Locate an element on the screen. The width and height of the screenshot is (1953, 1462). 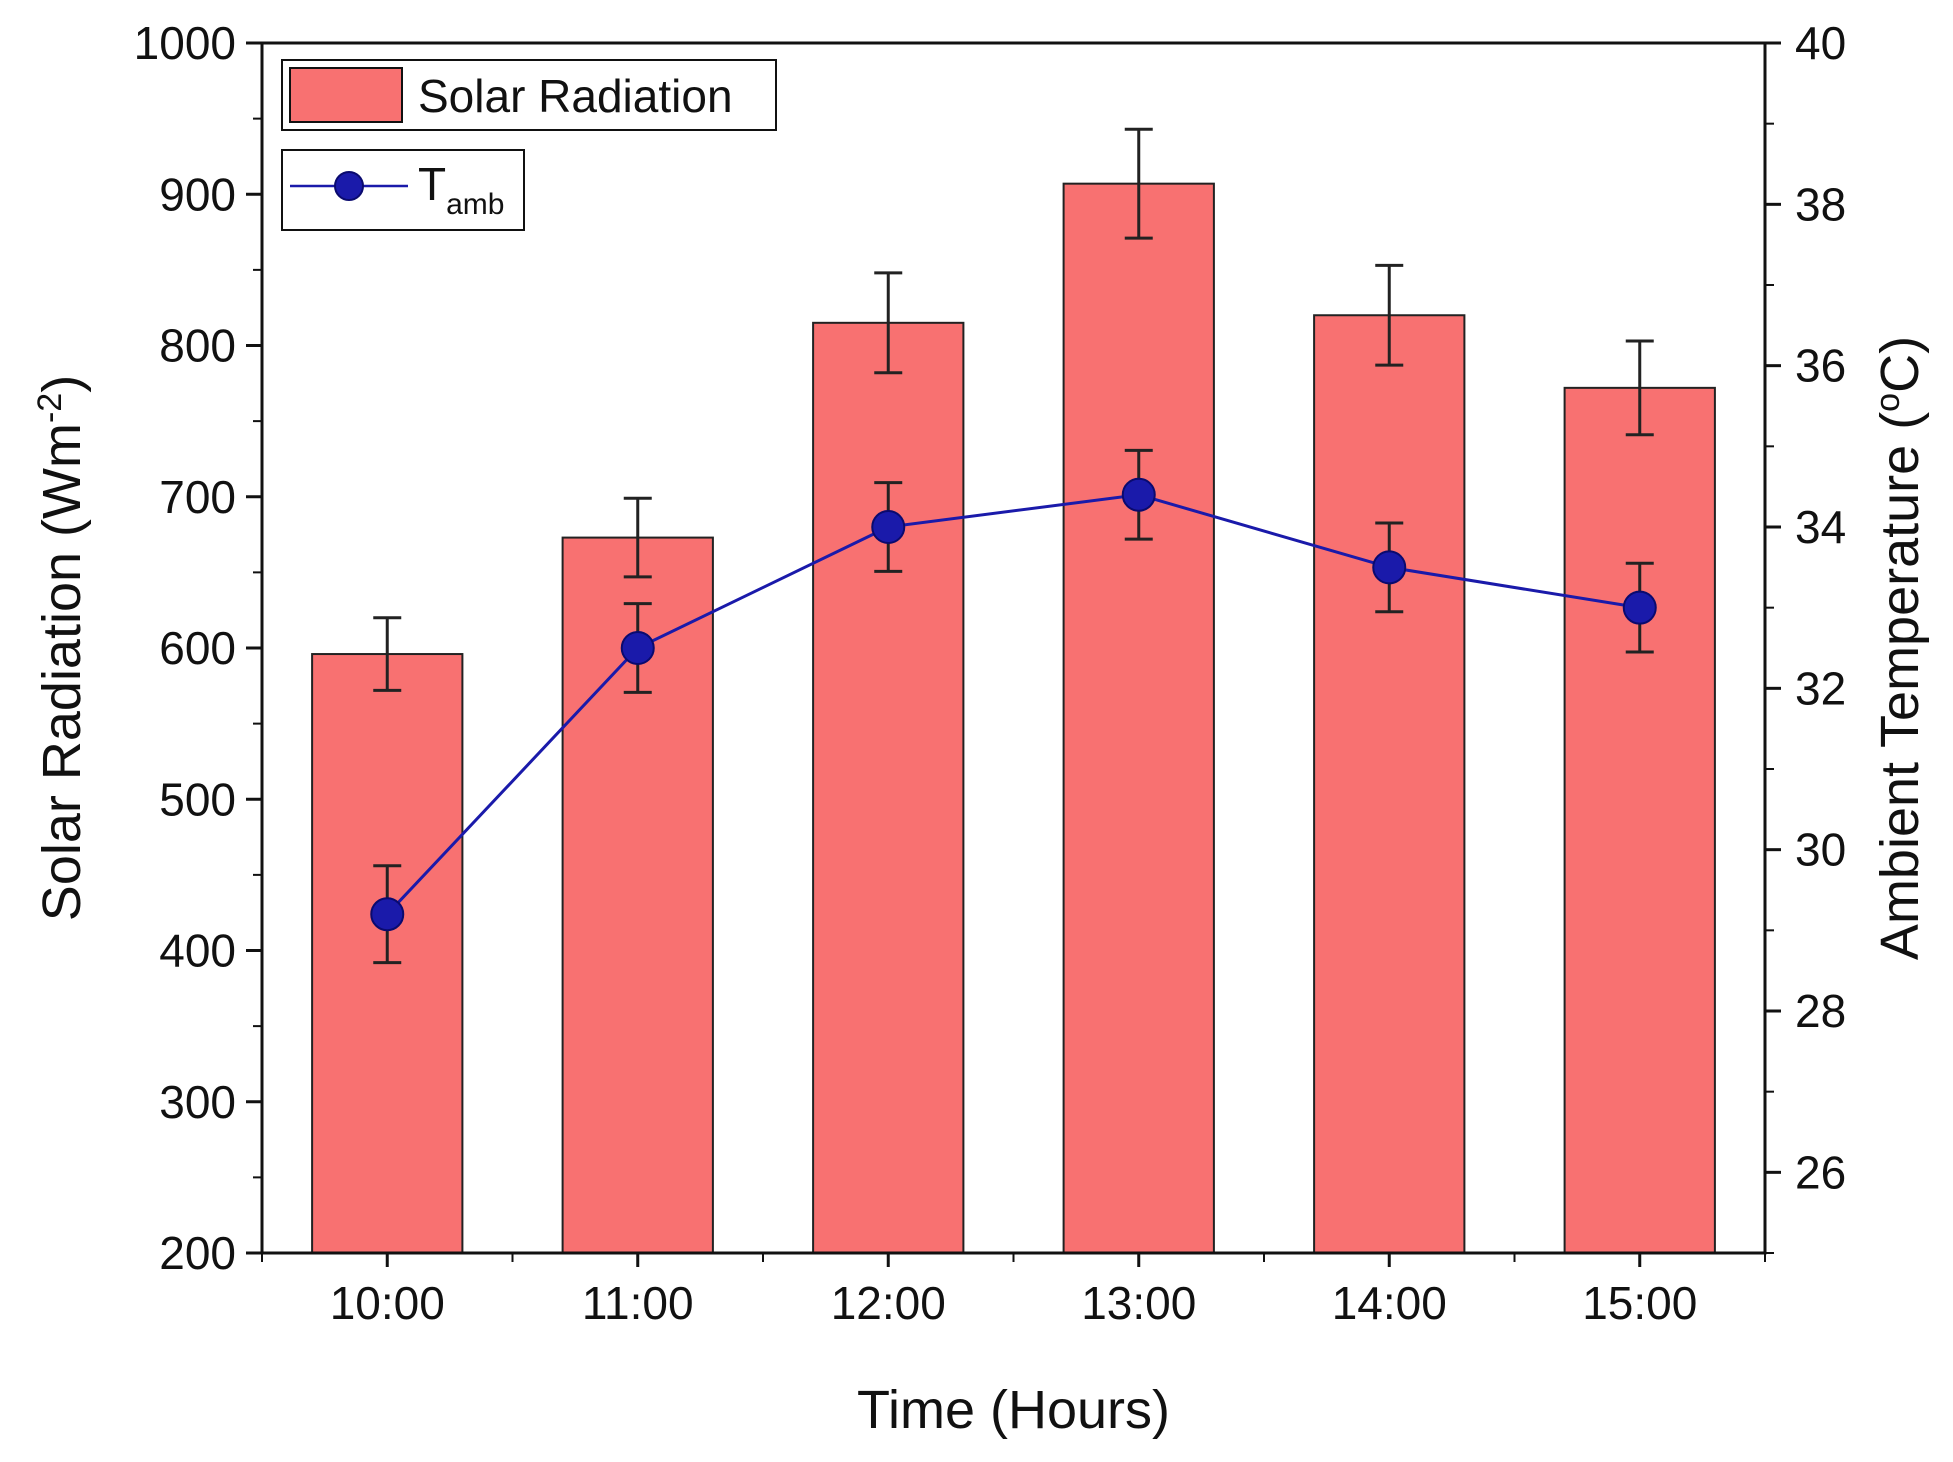
legend-box-temperature is located at coordinates (403, 190).